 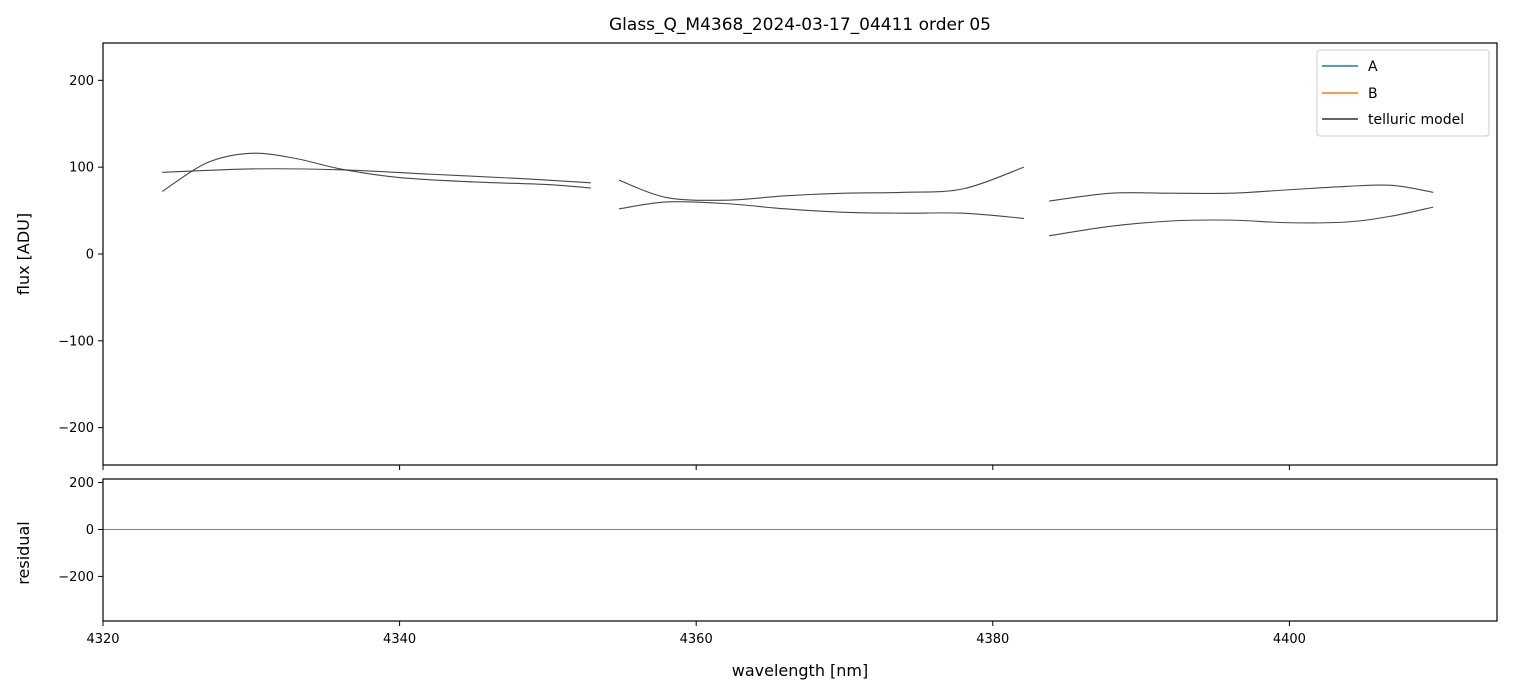 I want to click on main-y-tick-label: −200, so click(x=76, y=428).